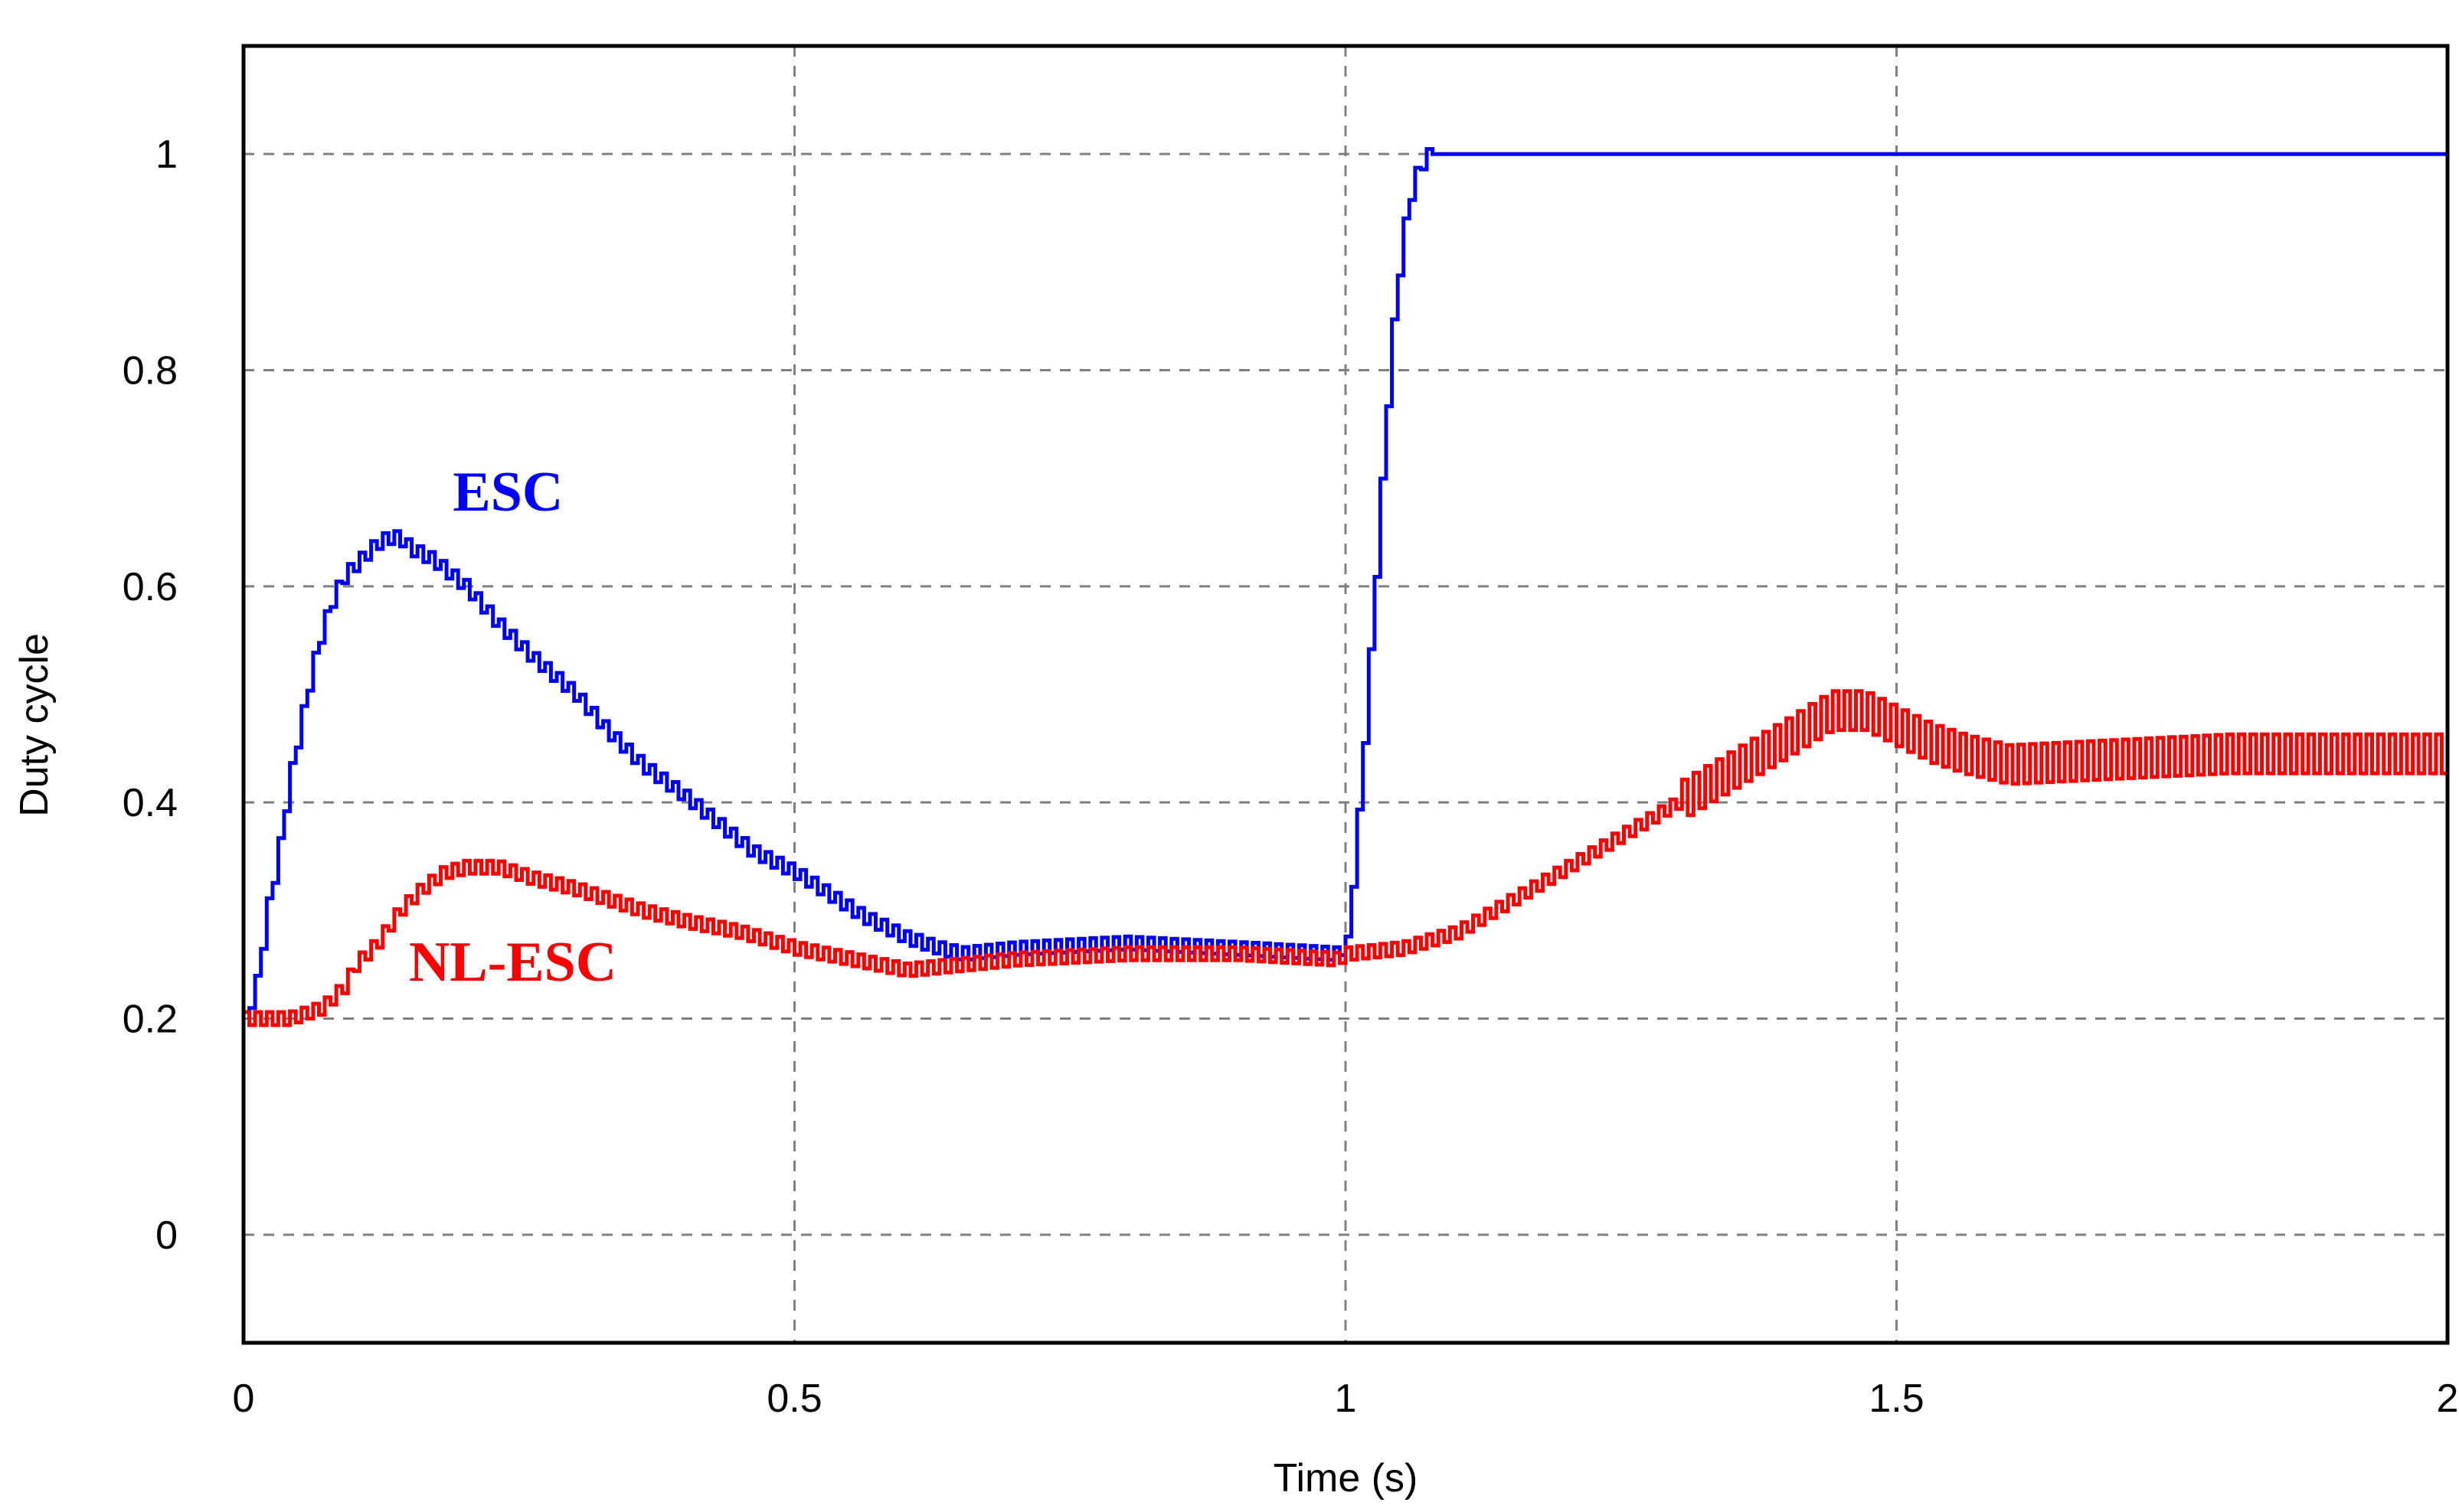 The height and width of the screenshot is (1512, 2459). I want to click on x-tick-label: 1.5, so click(1897, 1398).